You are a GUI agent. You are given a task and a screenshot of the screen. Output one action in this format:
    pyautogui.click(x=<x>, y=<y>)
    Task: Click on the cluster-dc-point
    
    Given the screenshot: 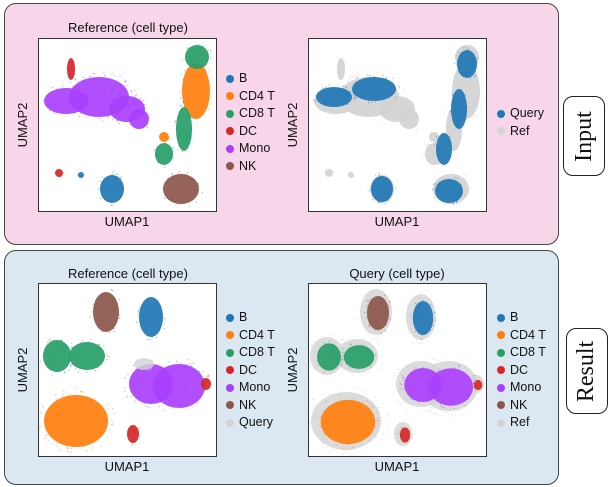 What is the action you would take?
    pyautogui.click(x=474, y=387)
    